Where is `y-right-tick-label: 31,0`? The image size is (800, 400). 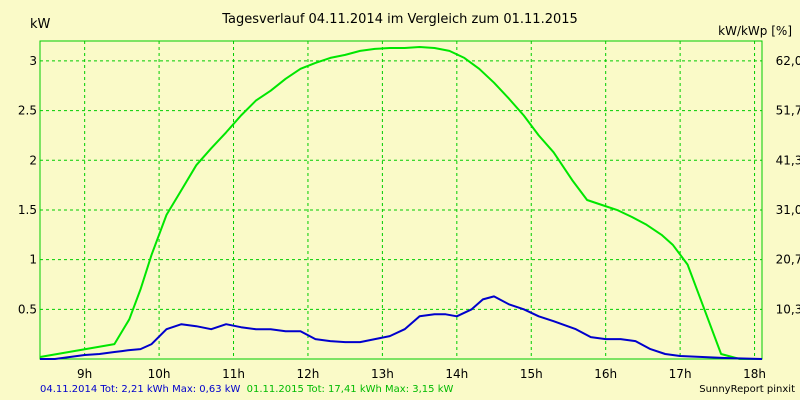 y-right-tick-label: 31,0 is located at coordinates (788, 210).